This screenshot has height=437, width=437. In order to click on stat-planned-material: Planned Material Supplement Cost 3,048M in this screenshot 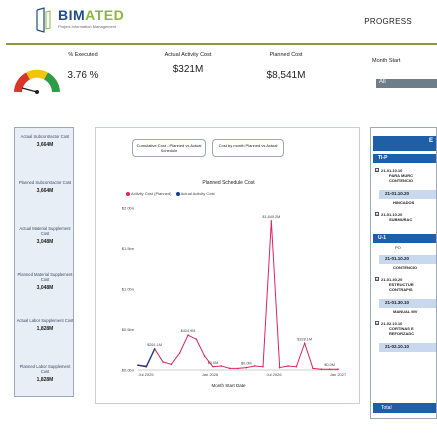, I will do `click(45, 281)`.